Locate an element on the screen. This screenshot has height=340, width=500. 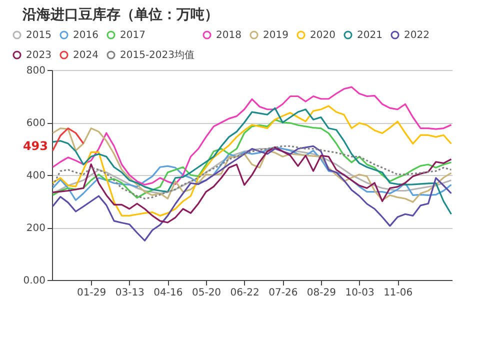
y-tick-label: 400 is located at coordinates (36, 176).